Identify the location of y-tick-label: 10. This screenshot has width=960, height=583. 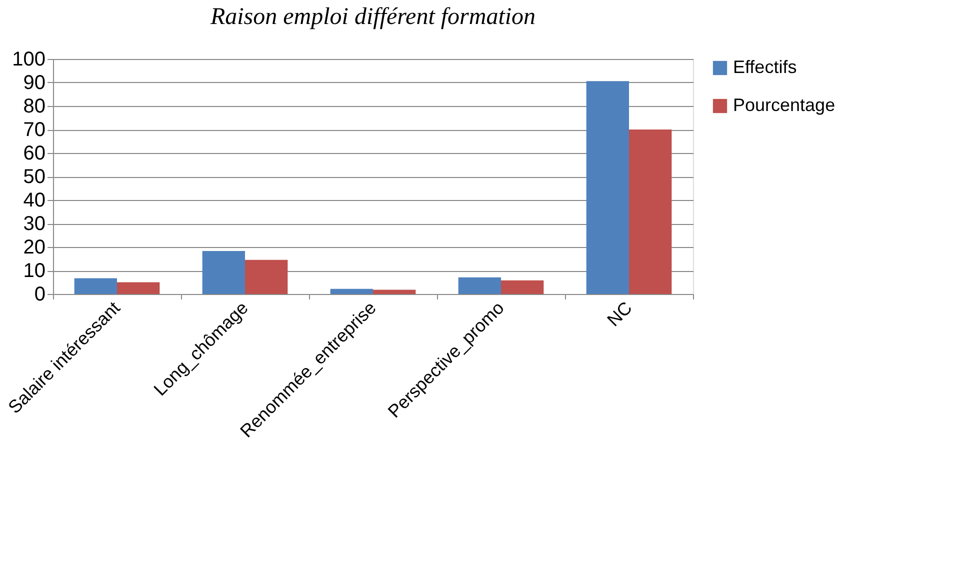
(34, 271).